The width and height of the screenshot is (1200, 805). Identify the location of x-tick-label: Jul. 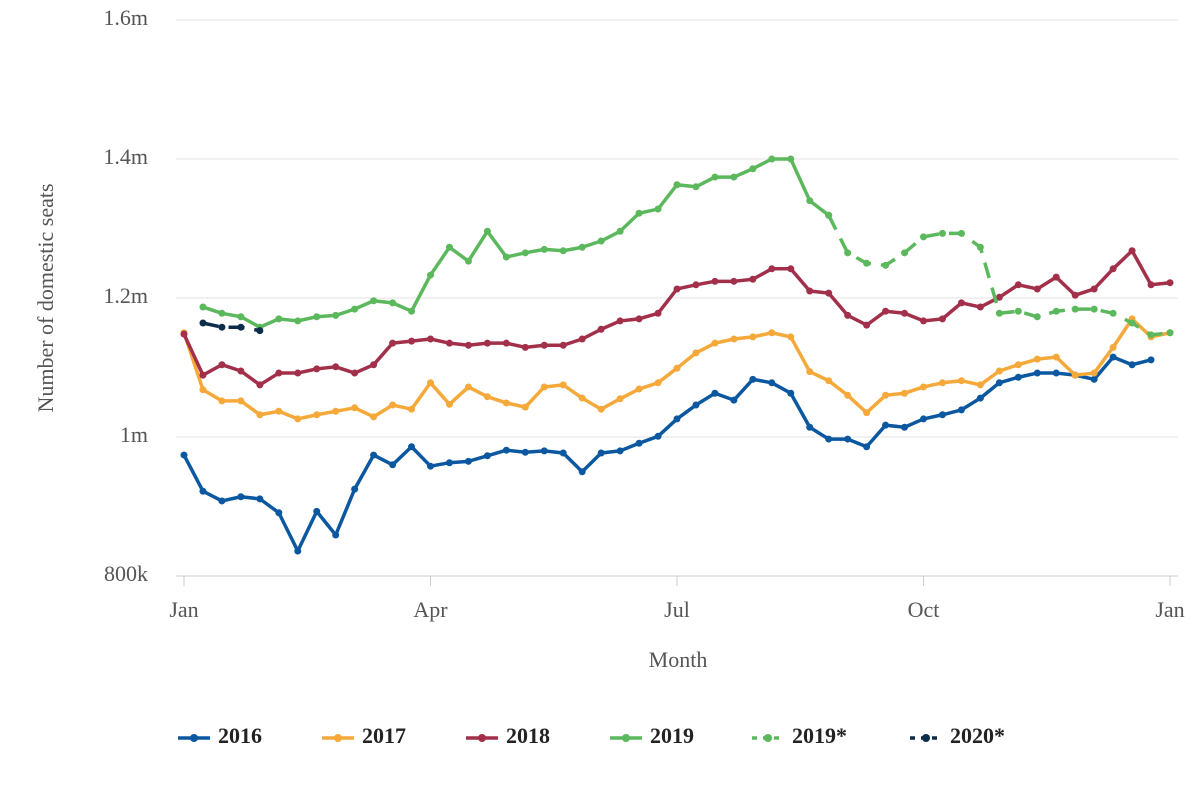
(677, 609).